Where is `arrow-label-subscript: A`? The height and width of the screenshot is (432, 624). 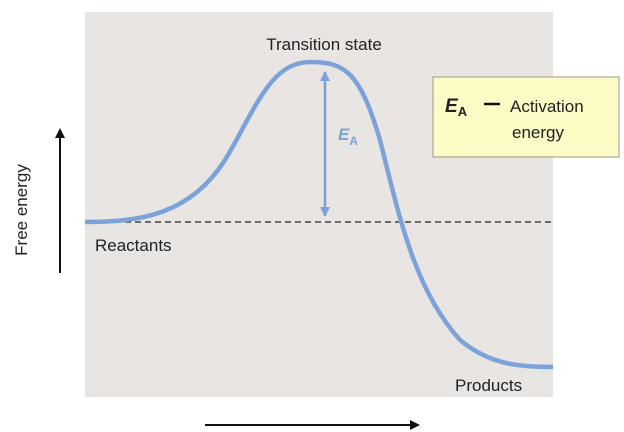
arrow-label-subscript: A is located at coordinates (353, 141).